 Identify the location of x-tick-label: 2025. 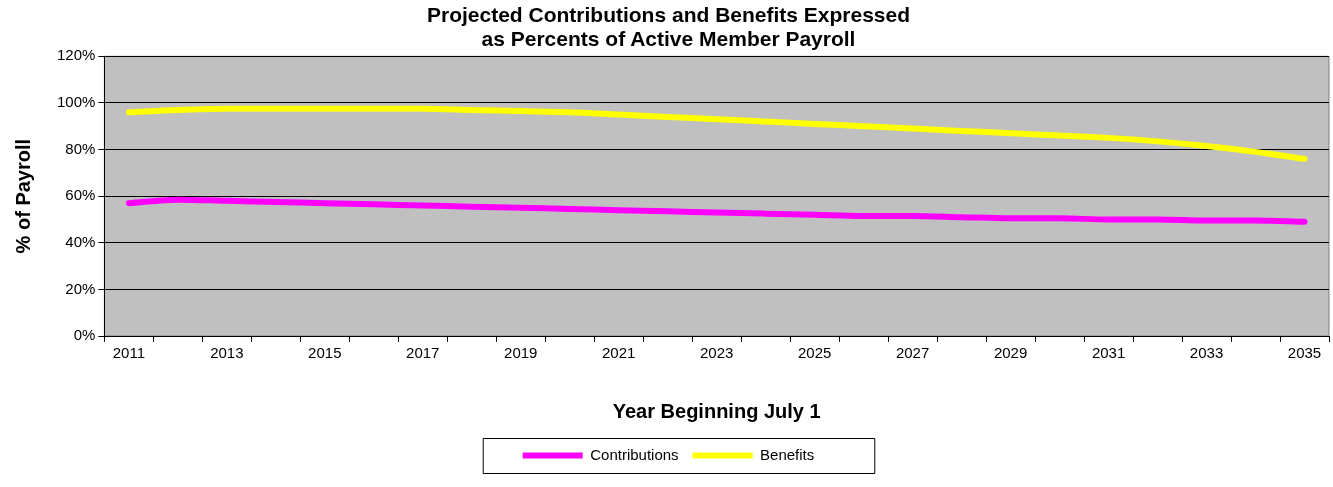
(814, 353).